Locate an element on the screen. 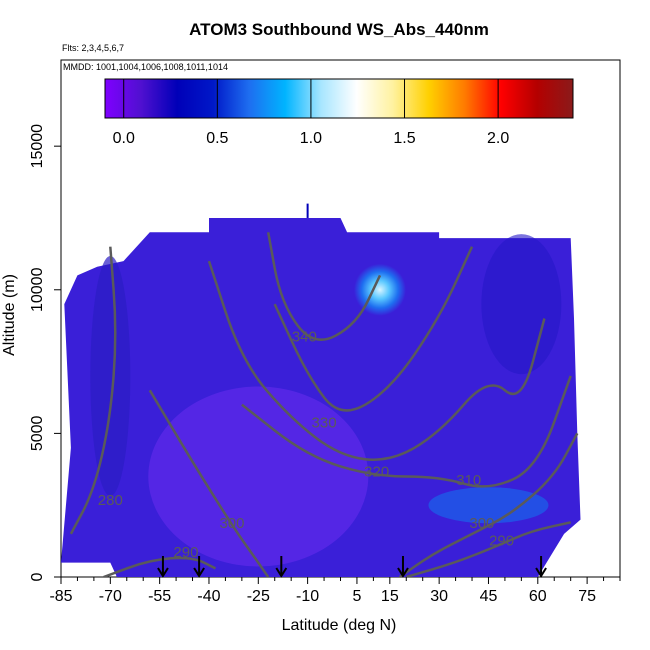  colorbar-tick-label: 2.0 is located at coordinates (498, 138).